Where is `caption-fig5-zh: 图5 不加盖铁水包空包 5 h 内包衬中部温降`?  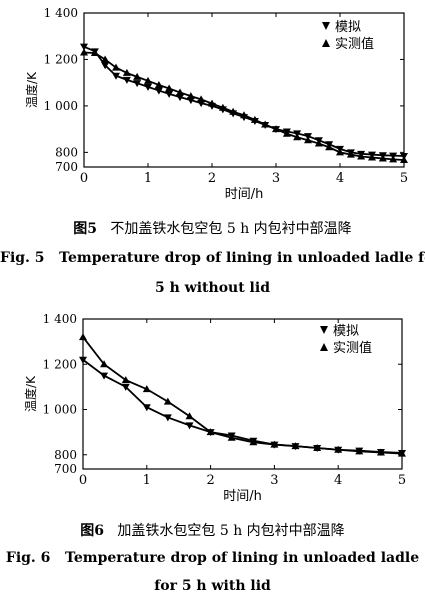
caption-fig5-zh: 图5 不加盖铁水包空包 5 h 内包衬中部温降 is located at coordinates (212, 228).